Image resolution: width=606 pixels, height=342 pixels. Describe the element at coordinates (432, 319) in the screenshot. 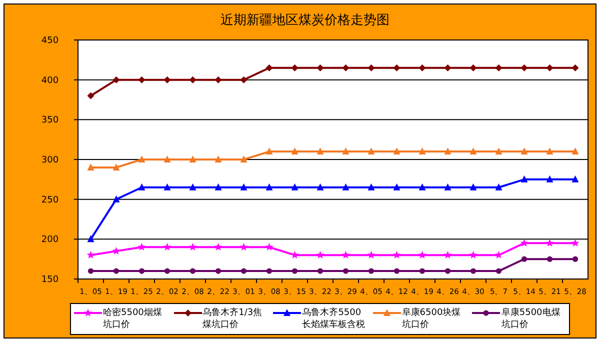

I see `legend-label: 阜康6500块煤坑口价` at that location.